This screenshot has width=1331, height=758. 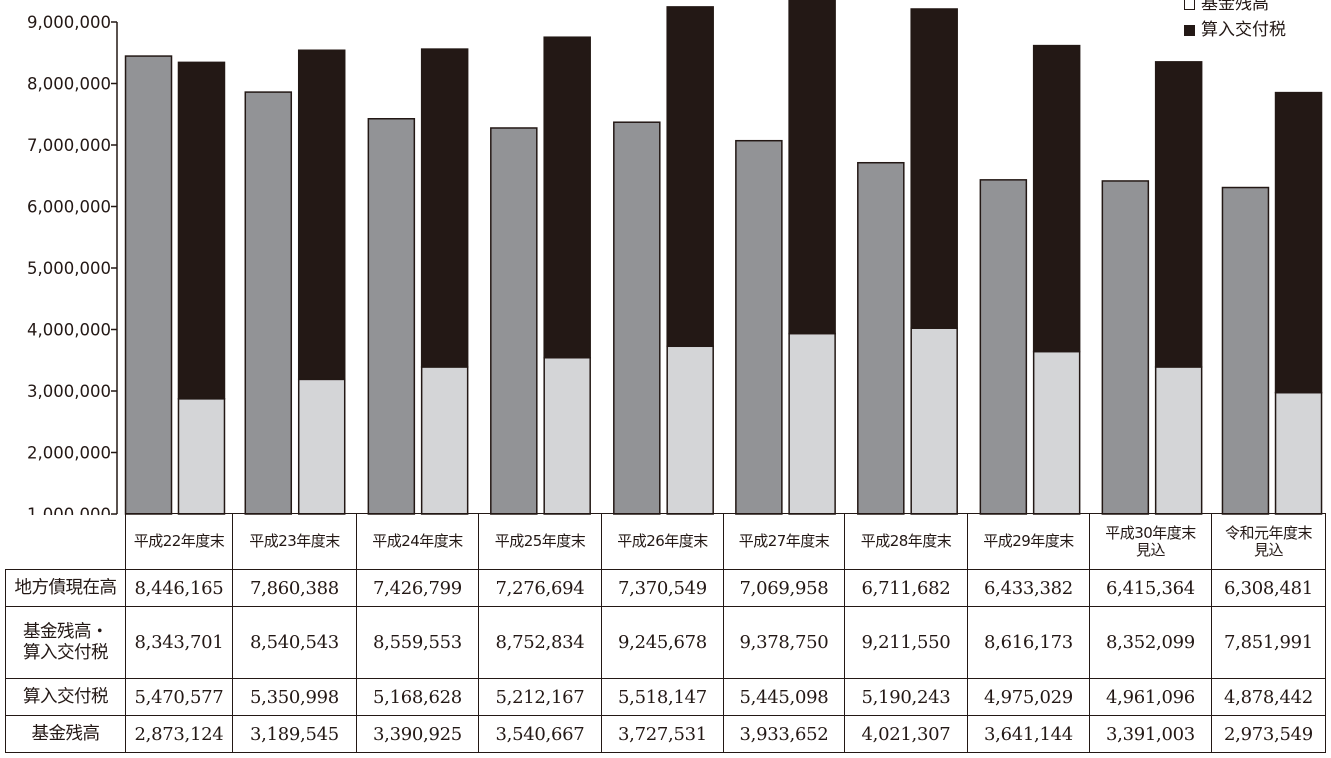 I want to click on table-cell: 4,021,307, so click(x=906, y=734).